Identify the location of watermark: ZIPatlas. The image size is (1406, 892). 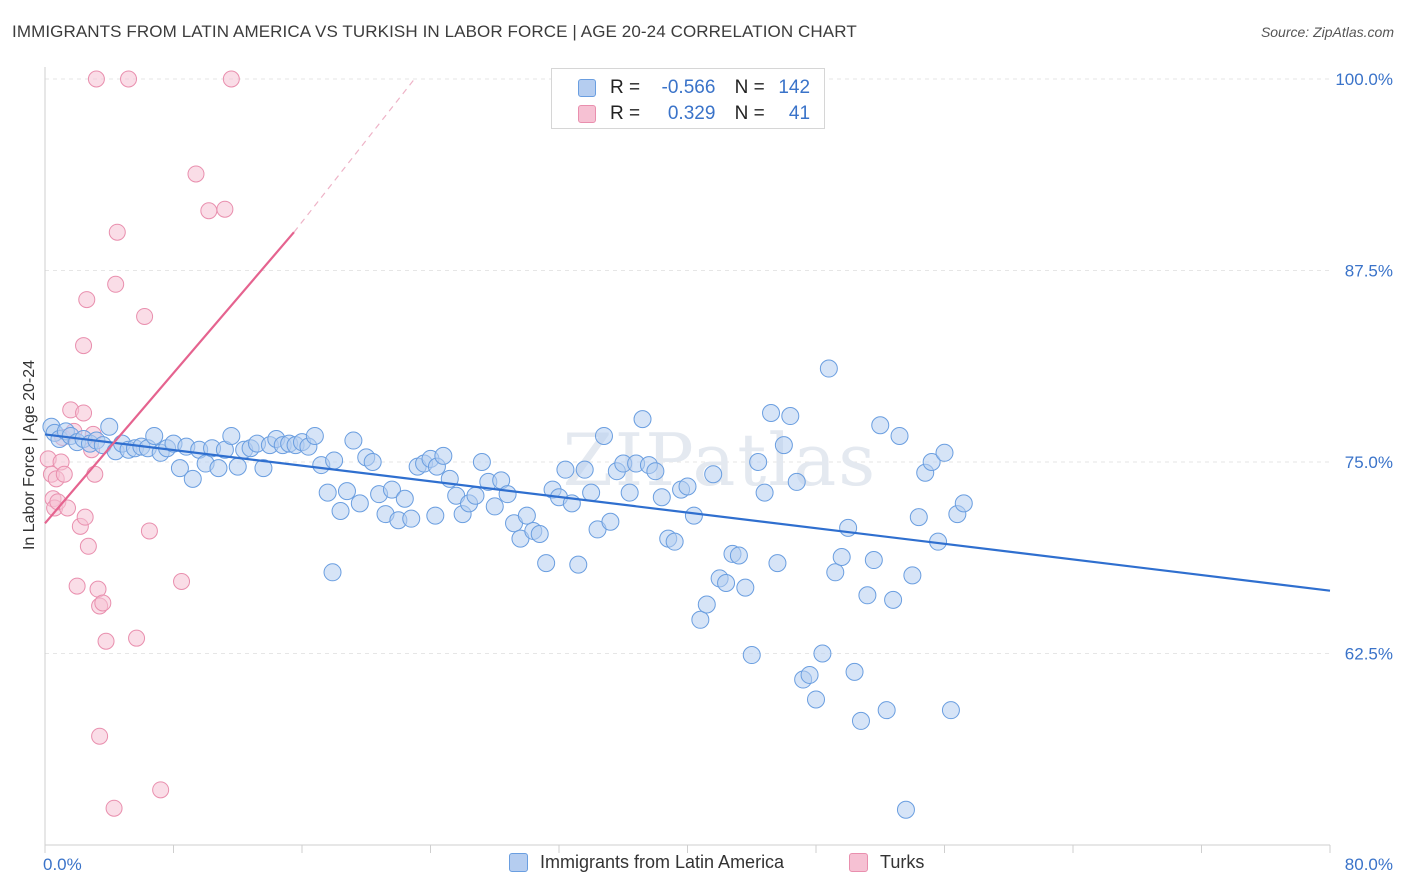
(720, 460).